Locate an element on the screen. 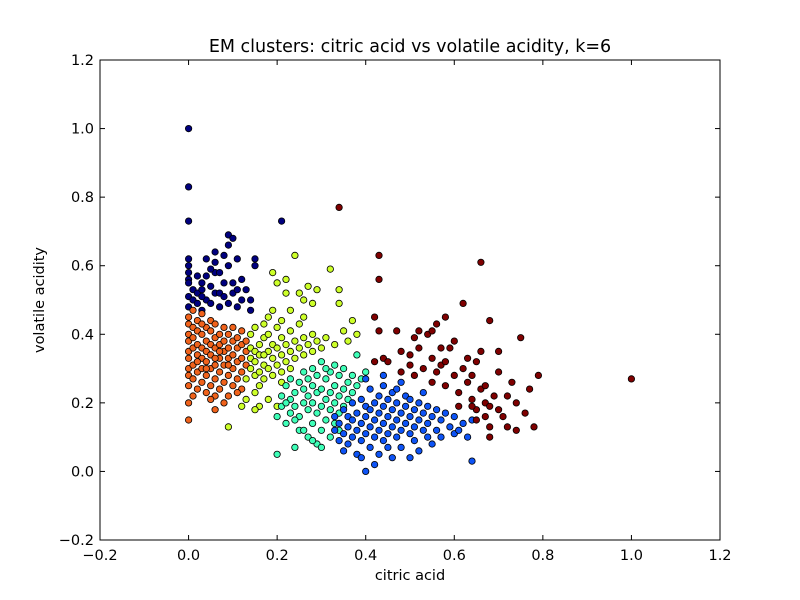 The image size is (800, 600). x-tick-label: 0.6 is located at coordinates (454, 556).